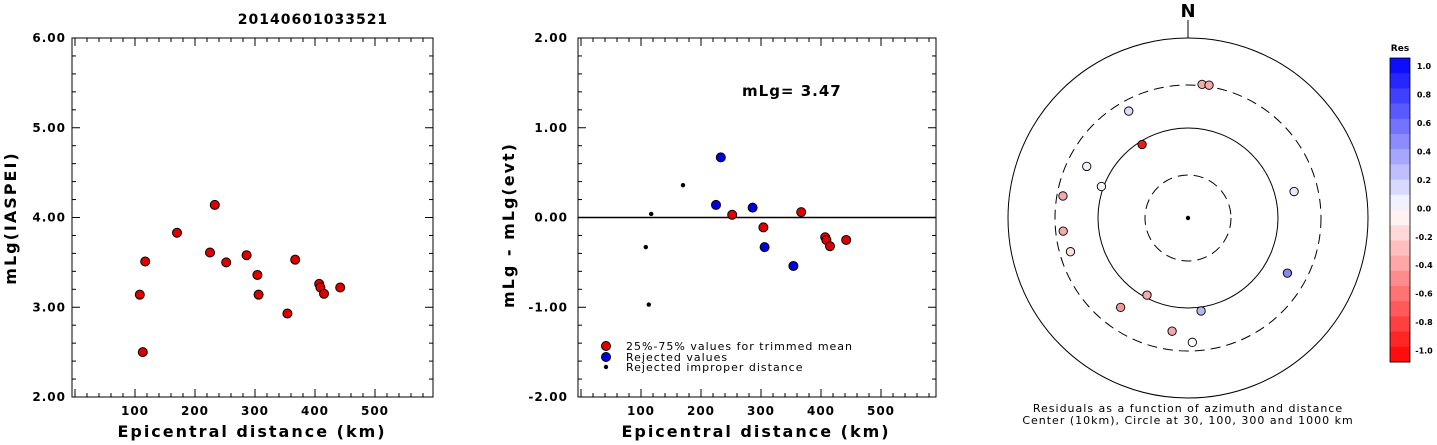  Describe the element at coordinates (551, 38) in the screenshot. I see `residual-ytick-label: 2.00` at that location.